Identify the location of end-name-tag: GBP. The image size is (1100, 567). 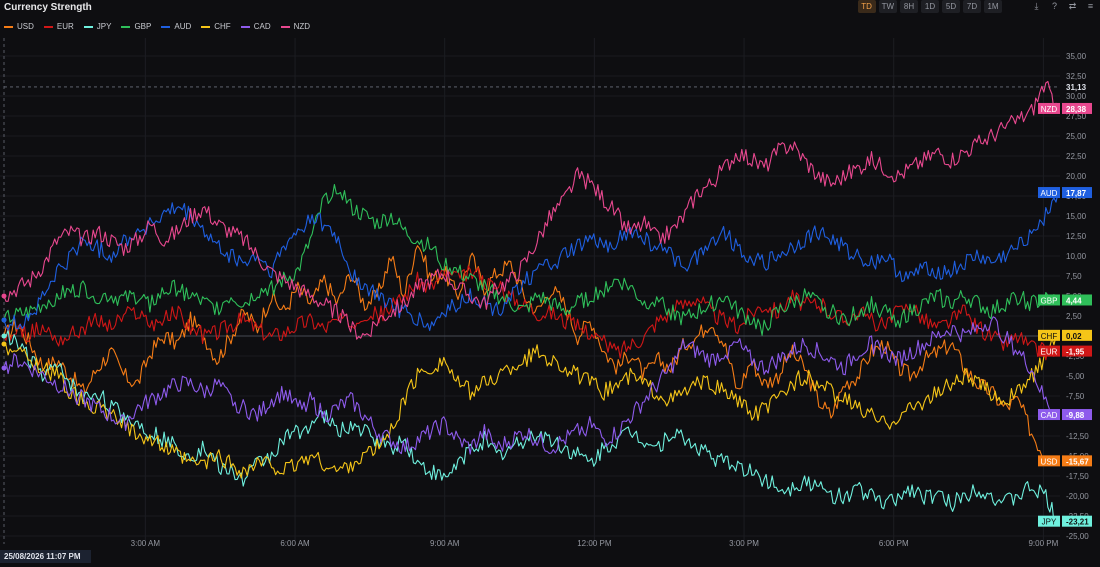
(1049, 300).